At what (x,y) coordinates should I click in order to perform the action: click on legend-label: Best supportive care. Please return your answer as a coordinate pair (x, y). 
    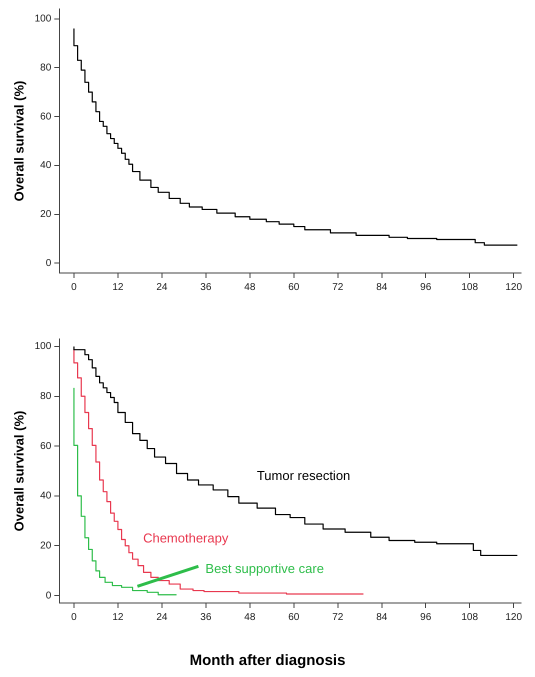
    Looking at the image, I should click on (264, 568).